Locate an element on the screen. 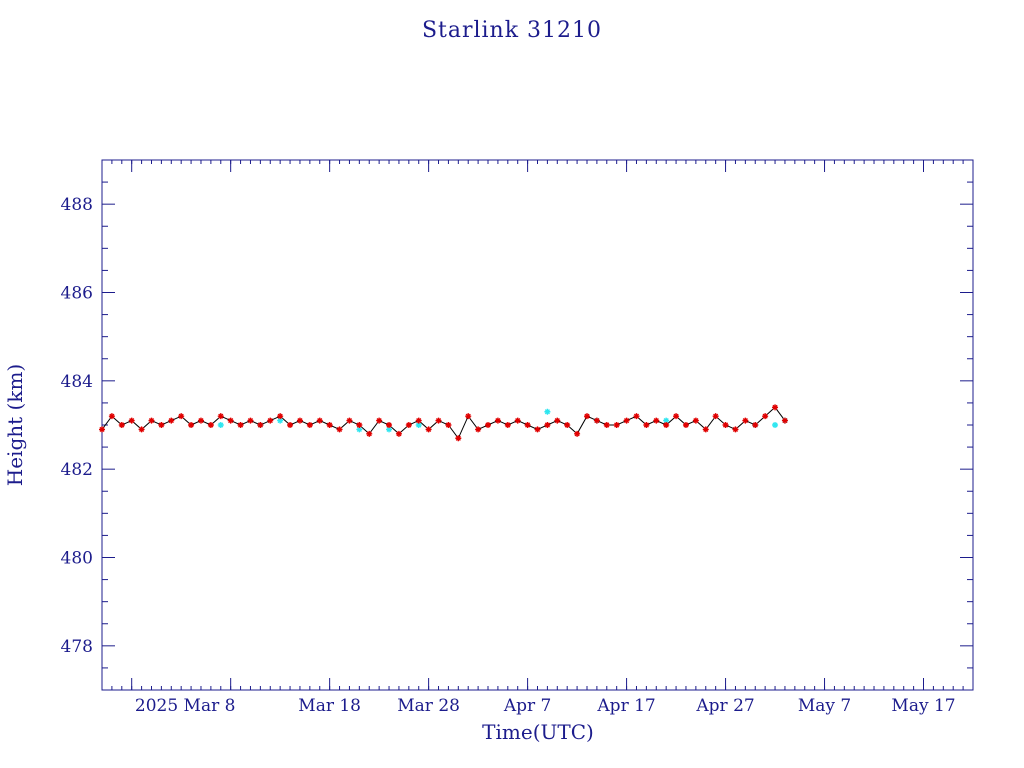 The image size is (1024, 768). y-axis-label: Height (km) is located at coordinates (15, 425).